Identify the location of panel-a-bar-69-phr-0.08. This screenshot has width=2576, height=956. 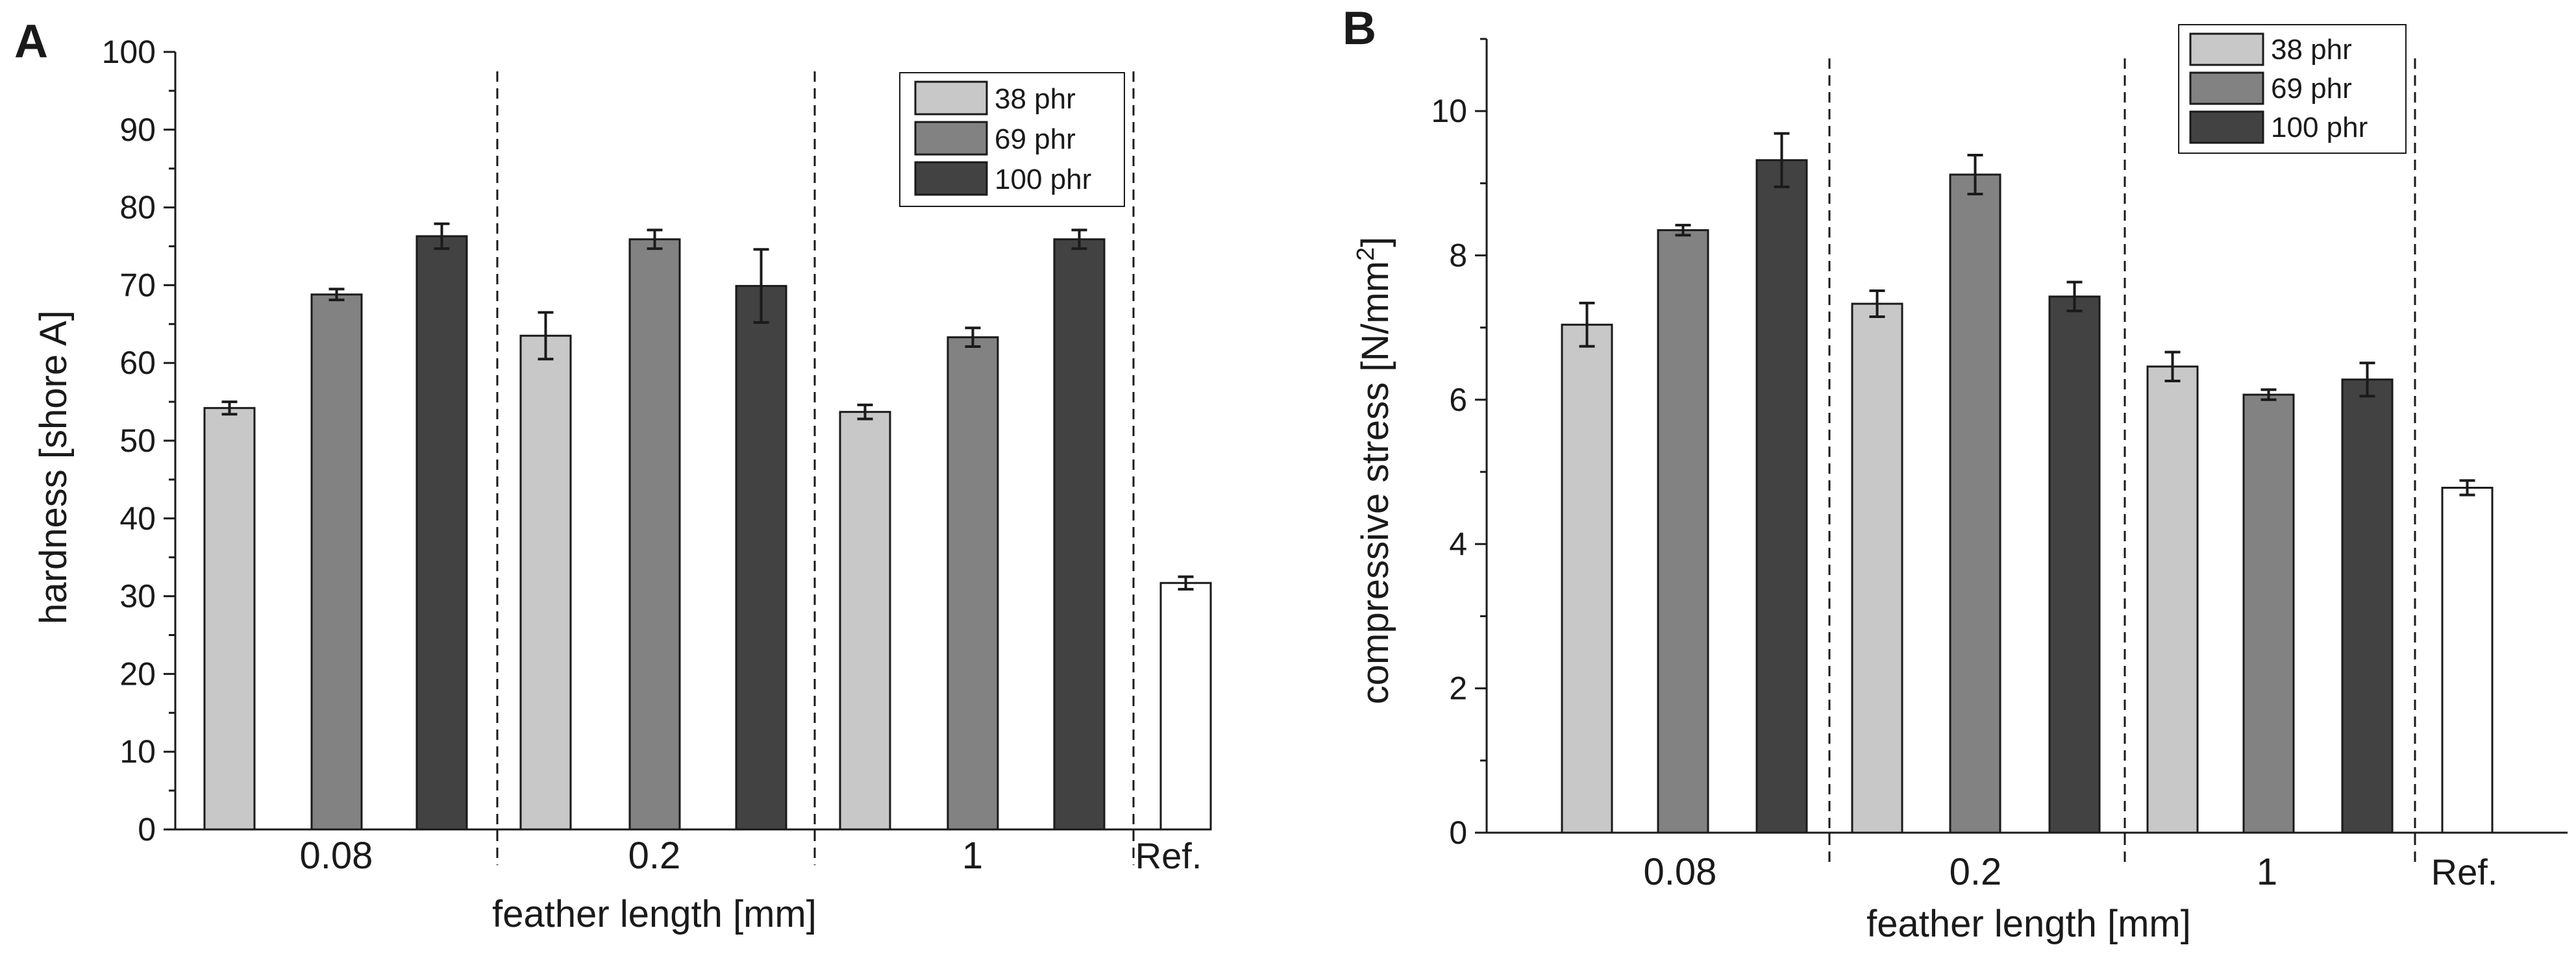
(337, 562).